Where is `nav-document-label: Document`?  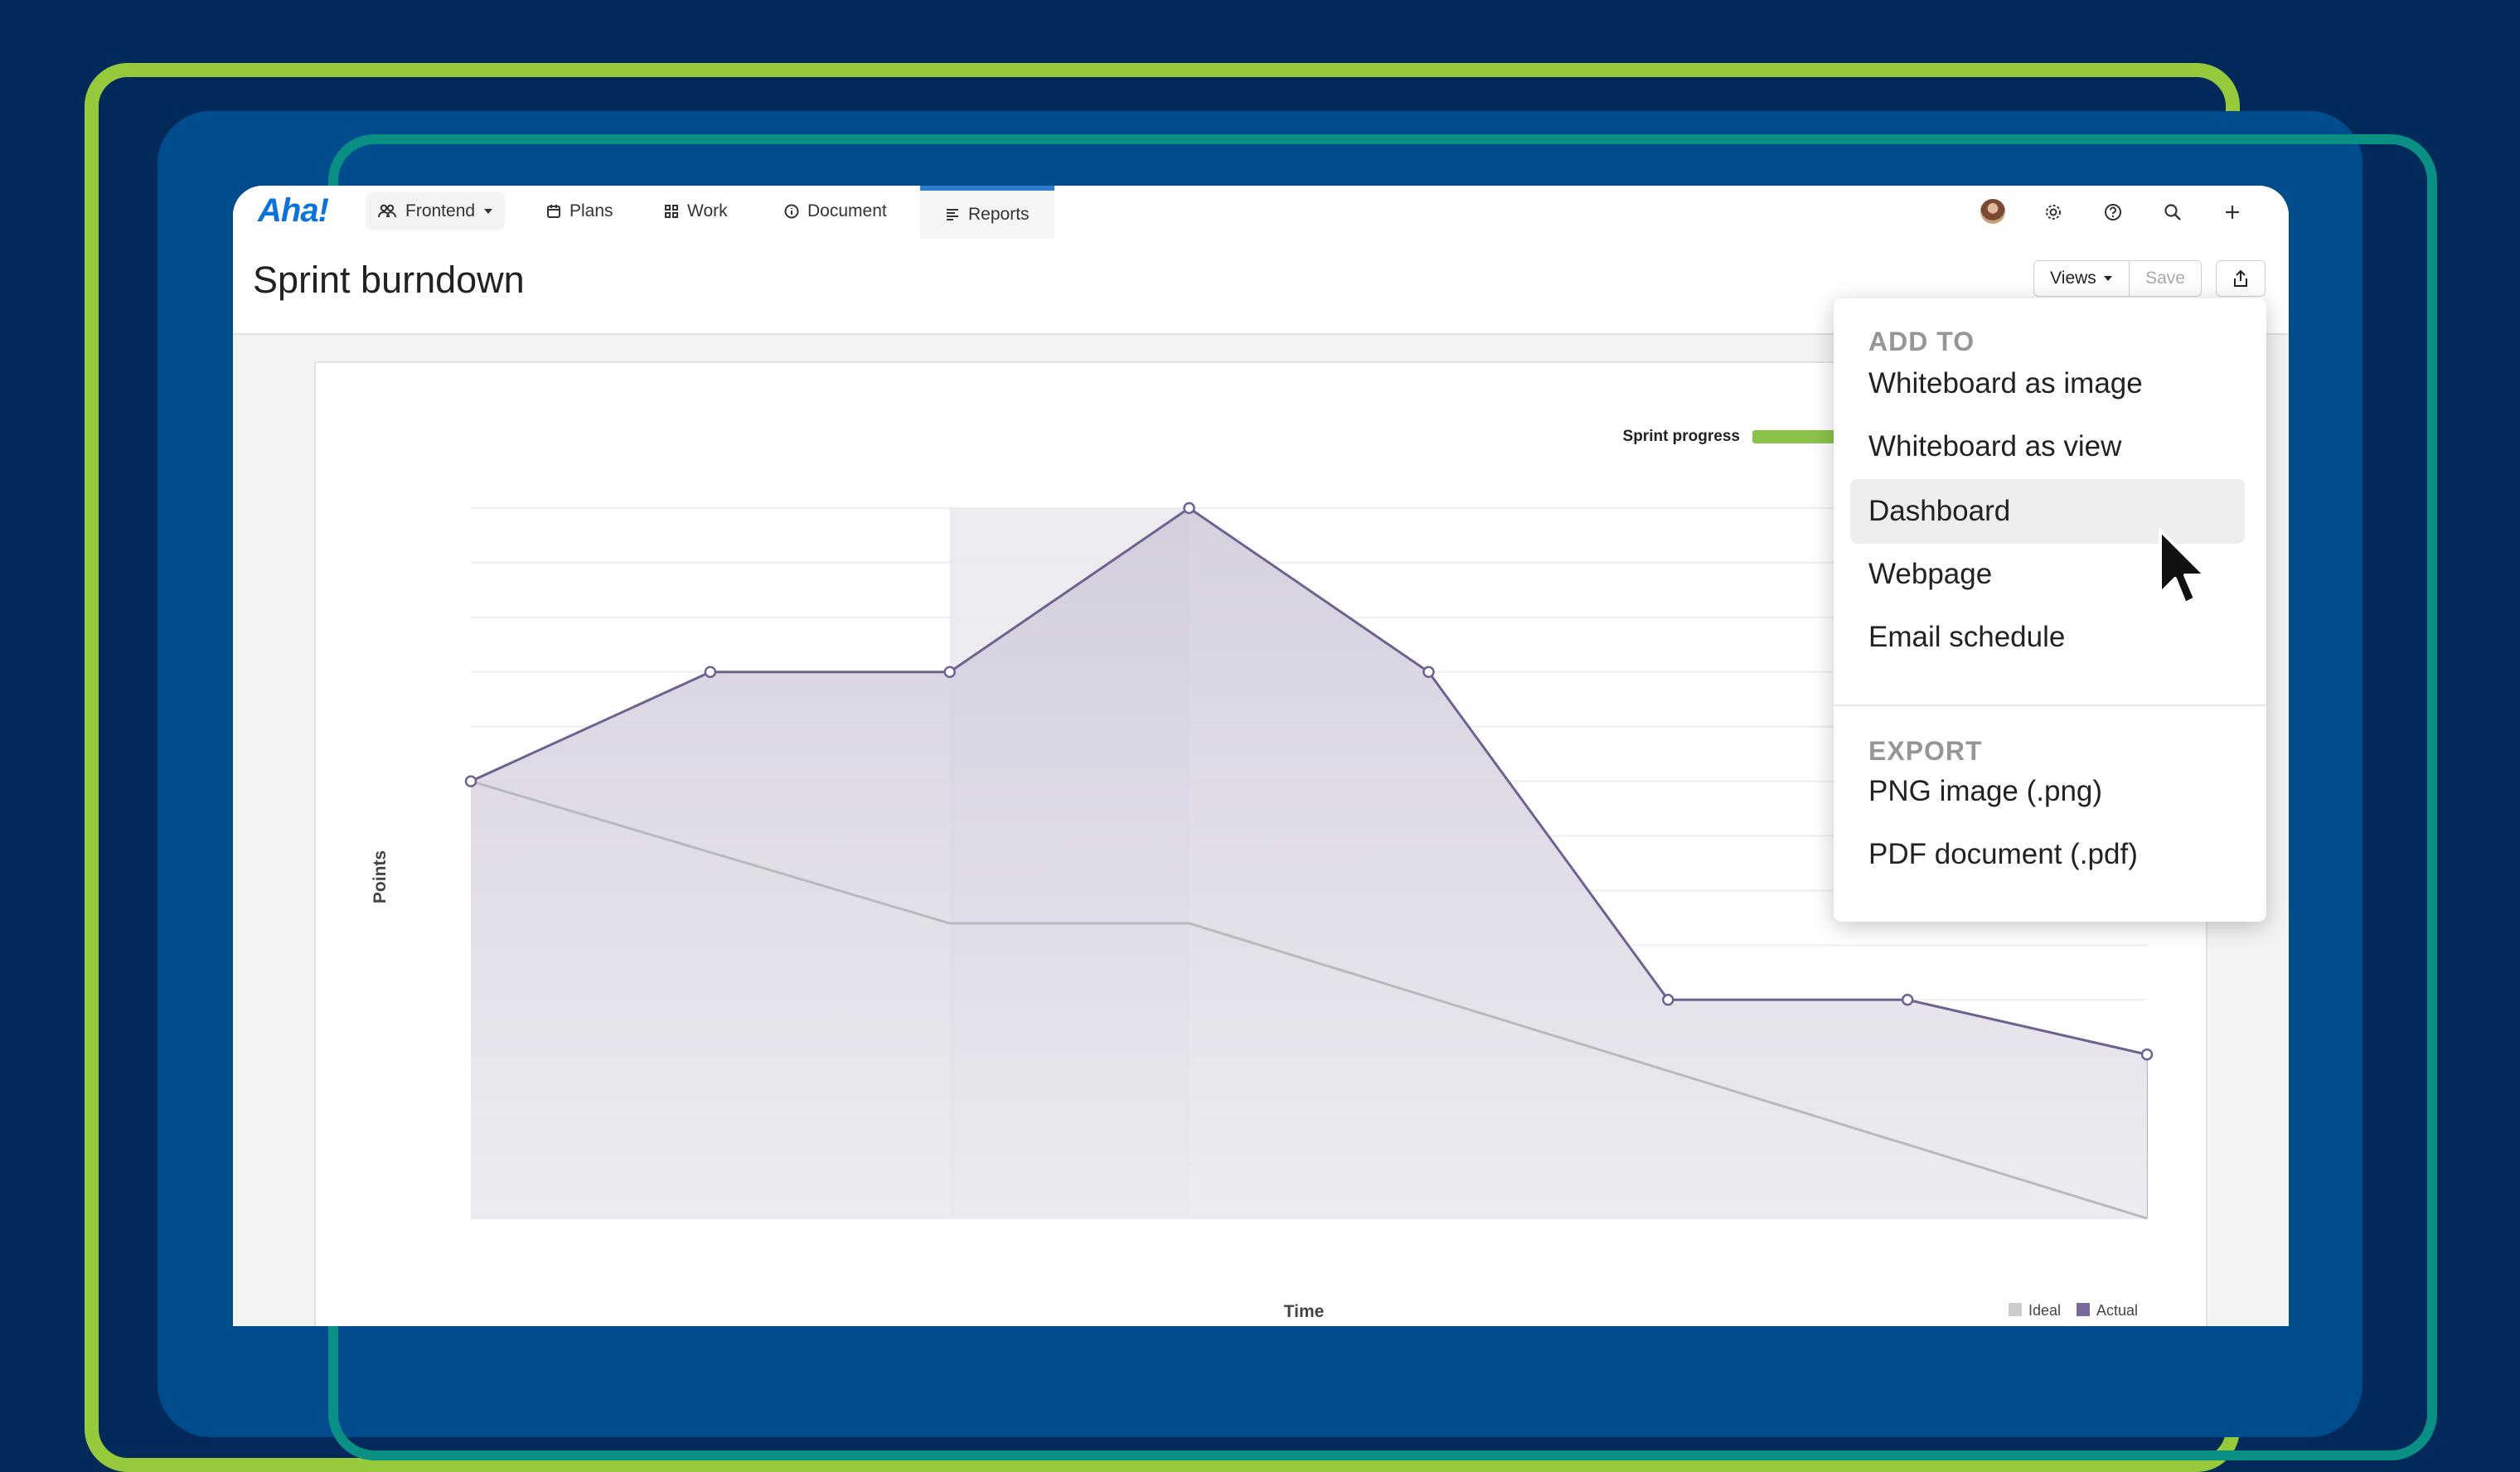 nav-document-label: Document is located at coordinates (847, 210).